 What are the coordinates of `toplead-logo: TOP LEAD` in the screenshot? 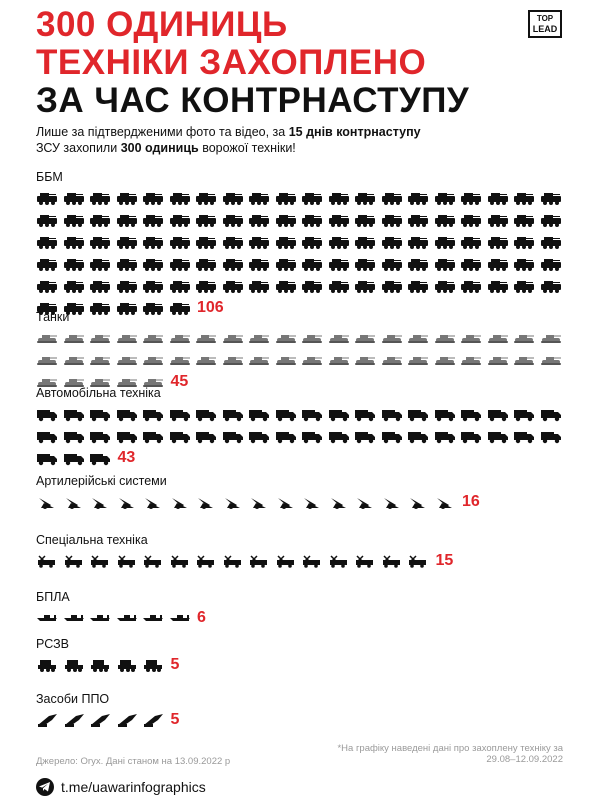 It's located at (545, 24).